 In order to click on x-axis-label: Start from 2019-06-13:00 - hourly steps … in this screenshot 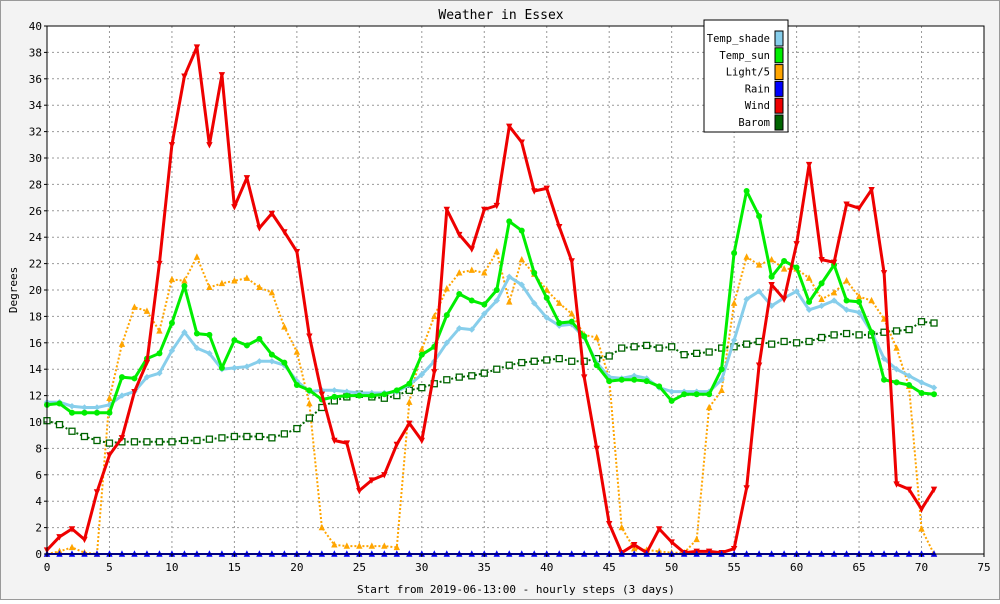, I will do `click(516, 589)`.